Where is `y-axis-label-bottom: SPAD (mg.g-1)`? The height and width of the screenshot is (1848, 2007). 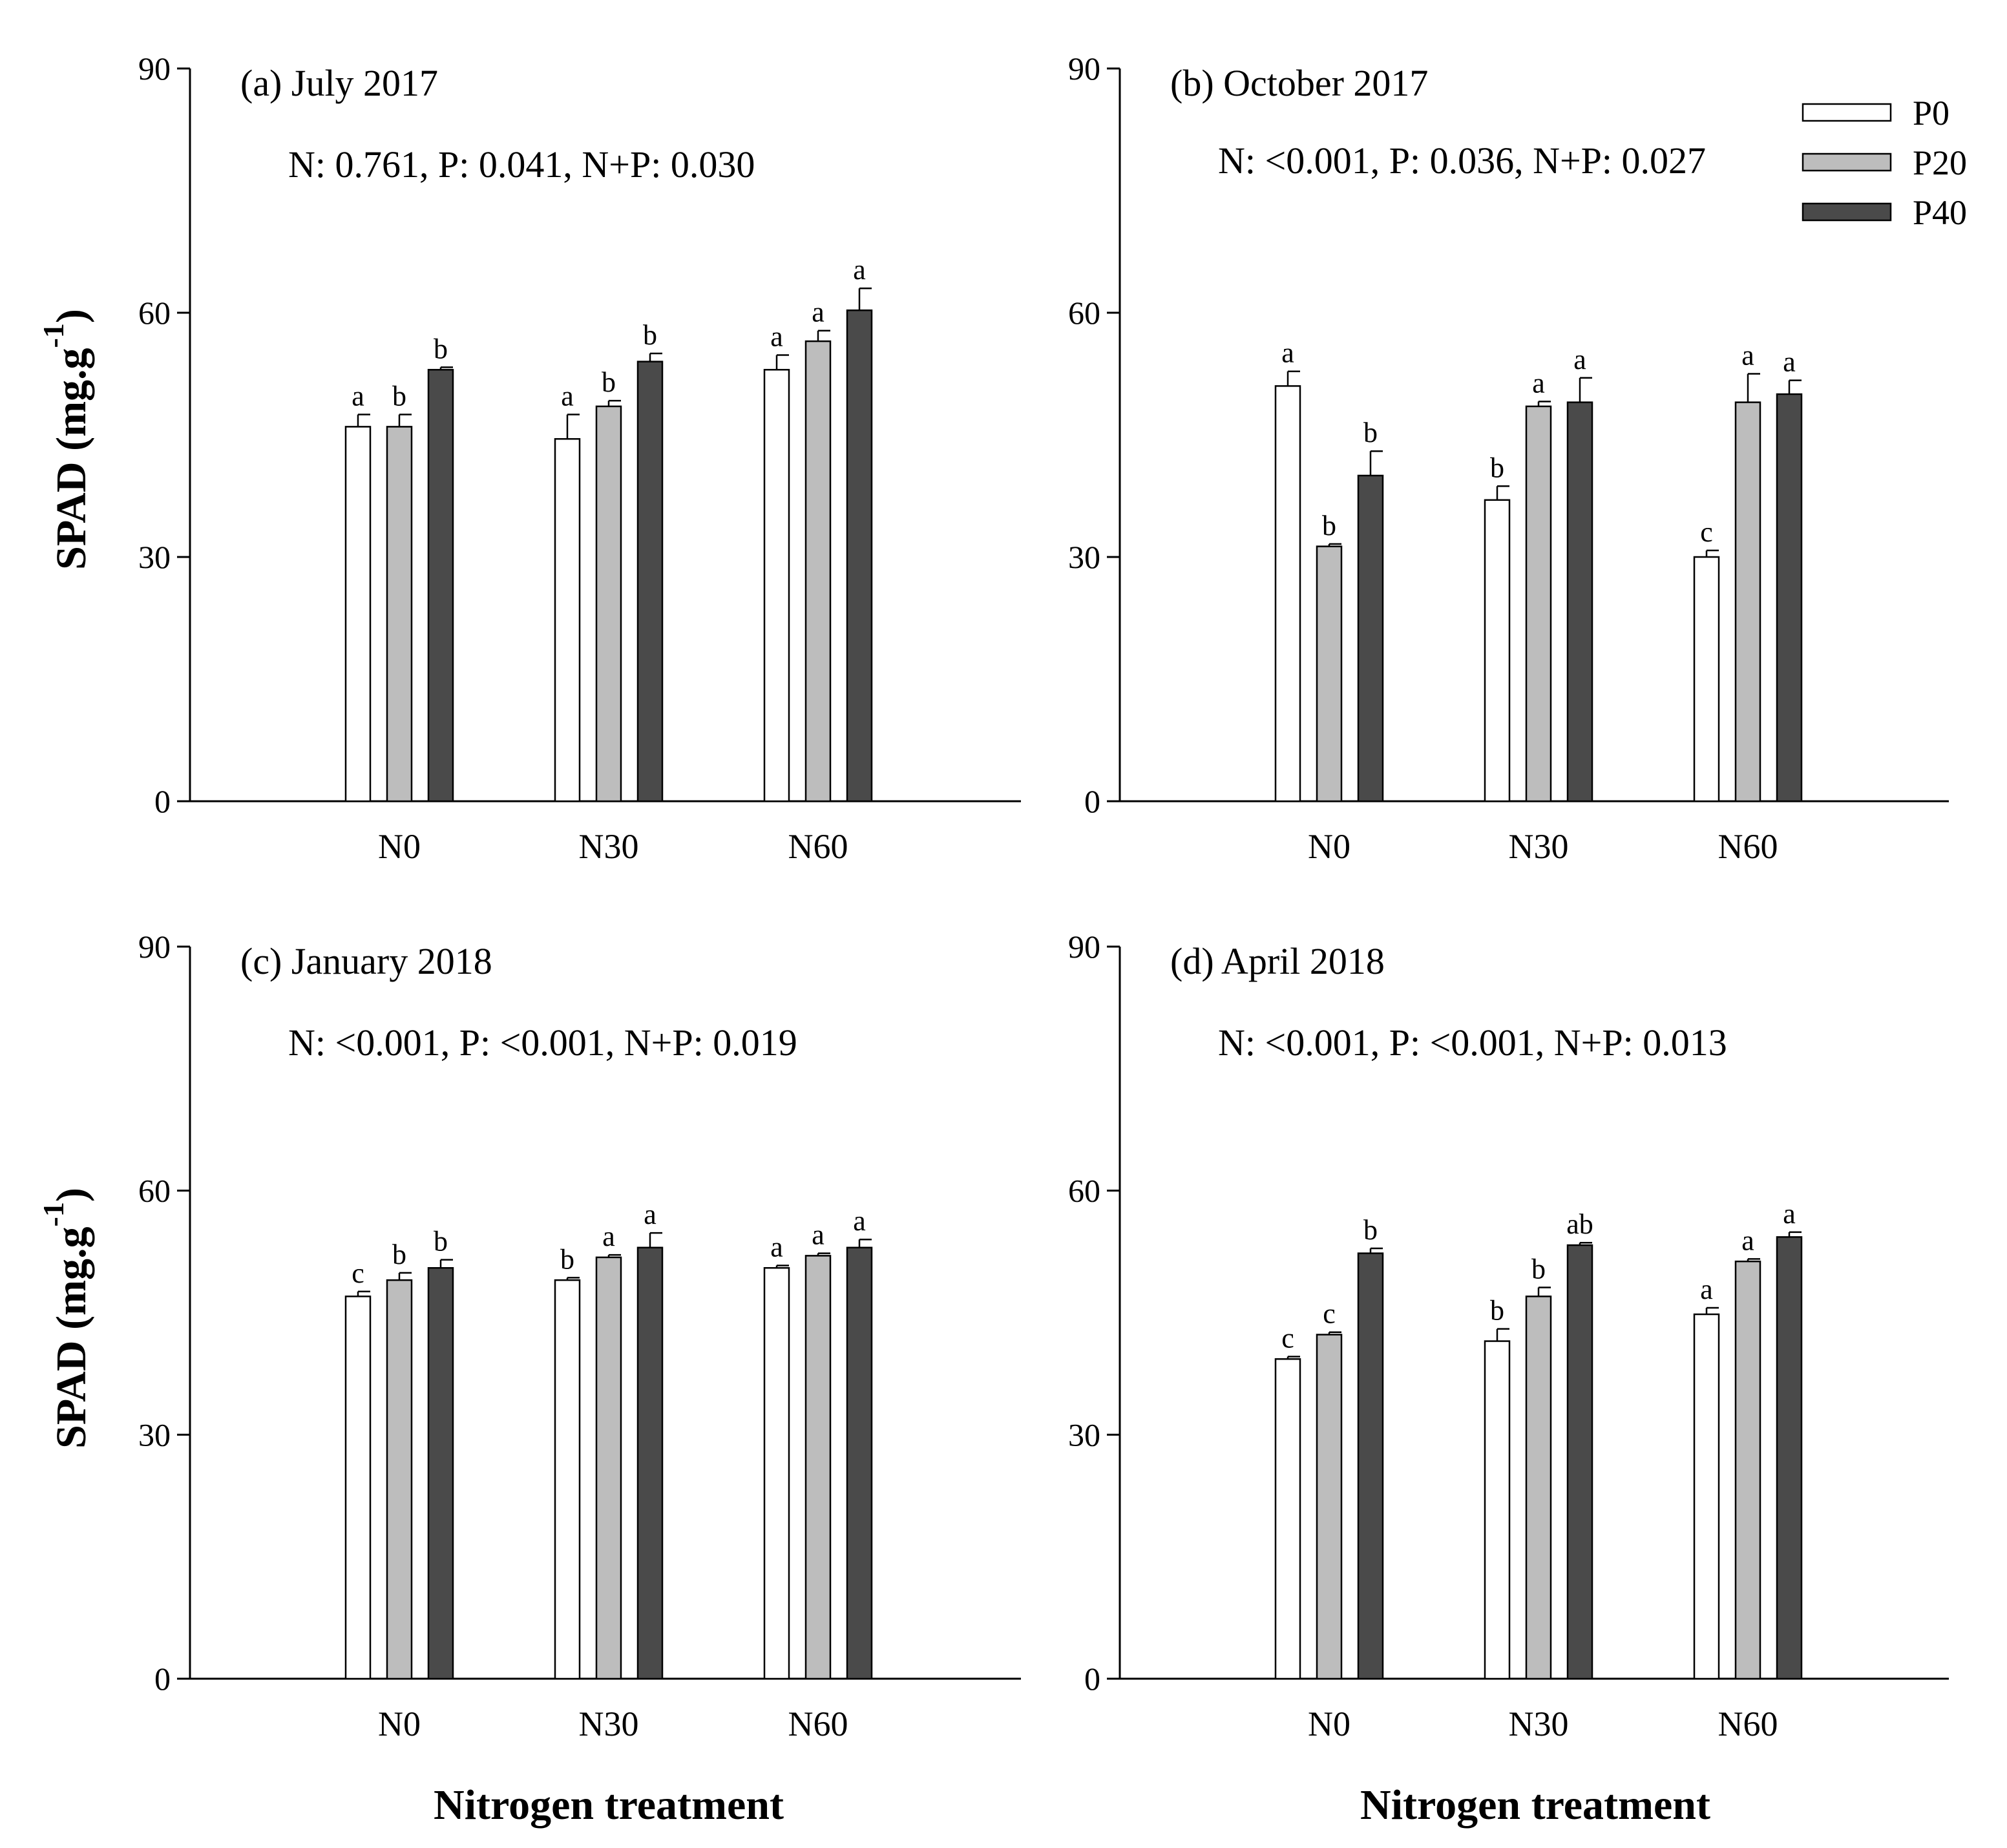 y-axis-label-bottom: SPAD (mg.g-1) is located at coordinates (66, 1319).